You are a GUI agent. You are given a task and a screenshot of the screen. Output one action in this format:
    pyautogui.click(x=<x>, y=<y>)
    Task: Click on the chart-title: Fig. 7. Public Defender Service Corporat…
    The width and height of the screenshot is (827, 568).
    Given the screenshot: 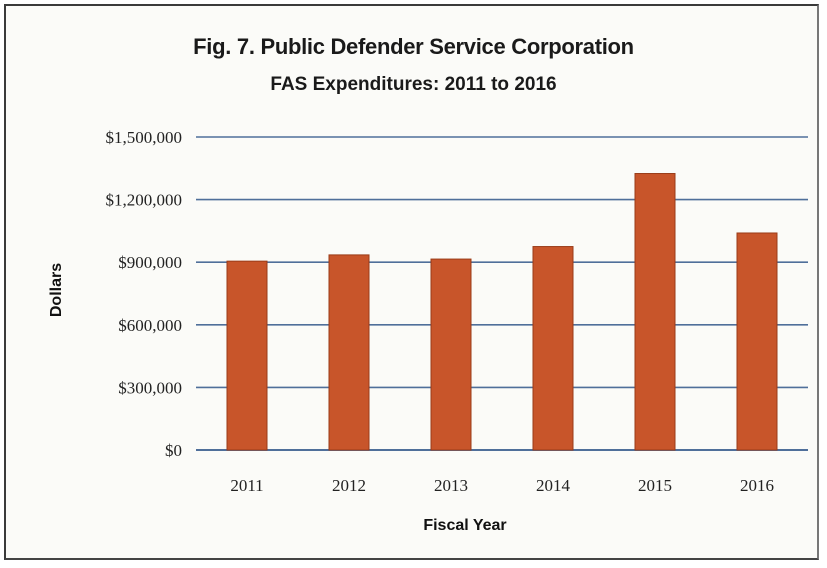 What is the action you would take?
    pyautogui.click(x=413, y=46)
    